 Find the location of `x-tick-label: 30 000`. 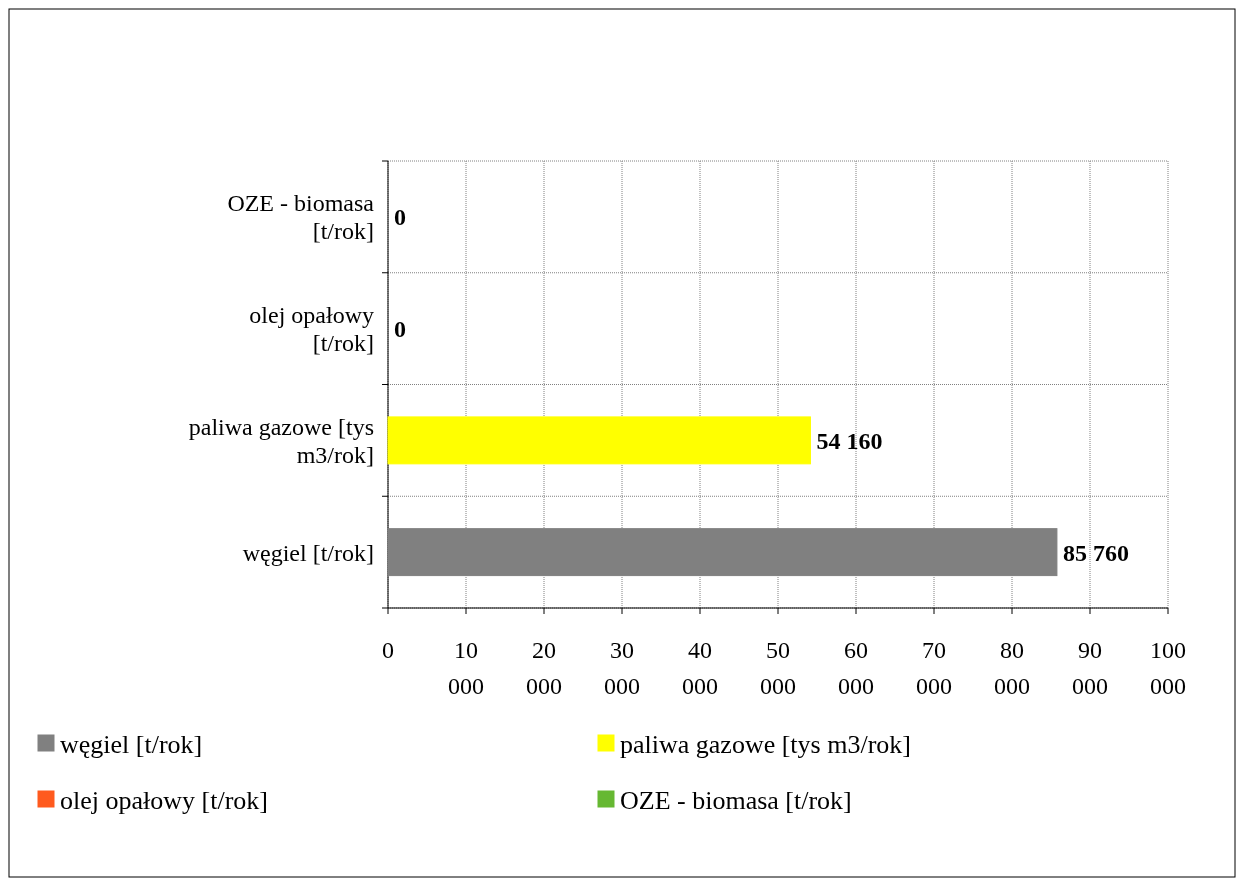

x-tick-label: 30 000 is located at coordinates (622, 668).